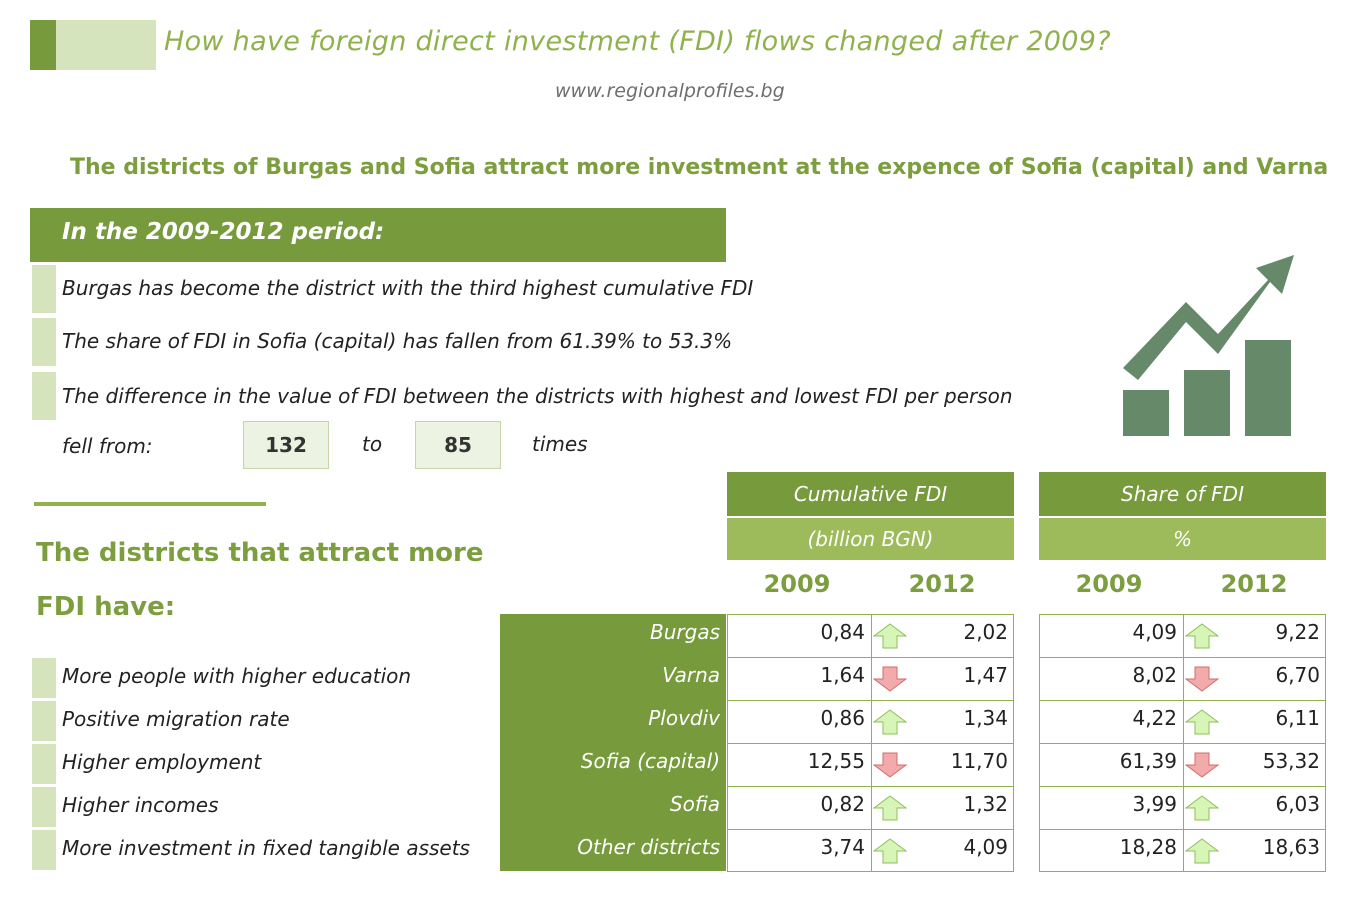 This screenshot has width=1354, height=908. Describe the element at coordinates (650, 761) in the screenshot. I see `district-label: Sofia (capital)` at that location.